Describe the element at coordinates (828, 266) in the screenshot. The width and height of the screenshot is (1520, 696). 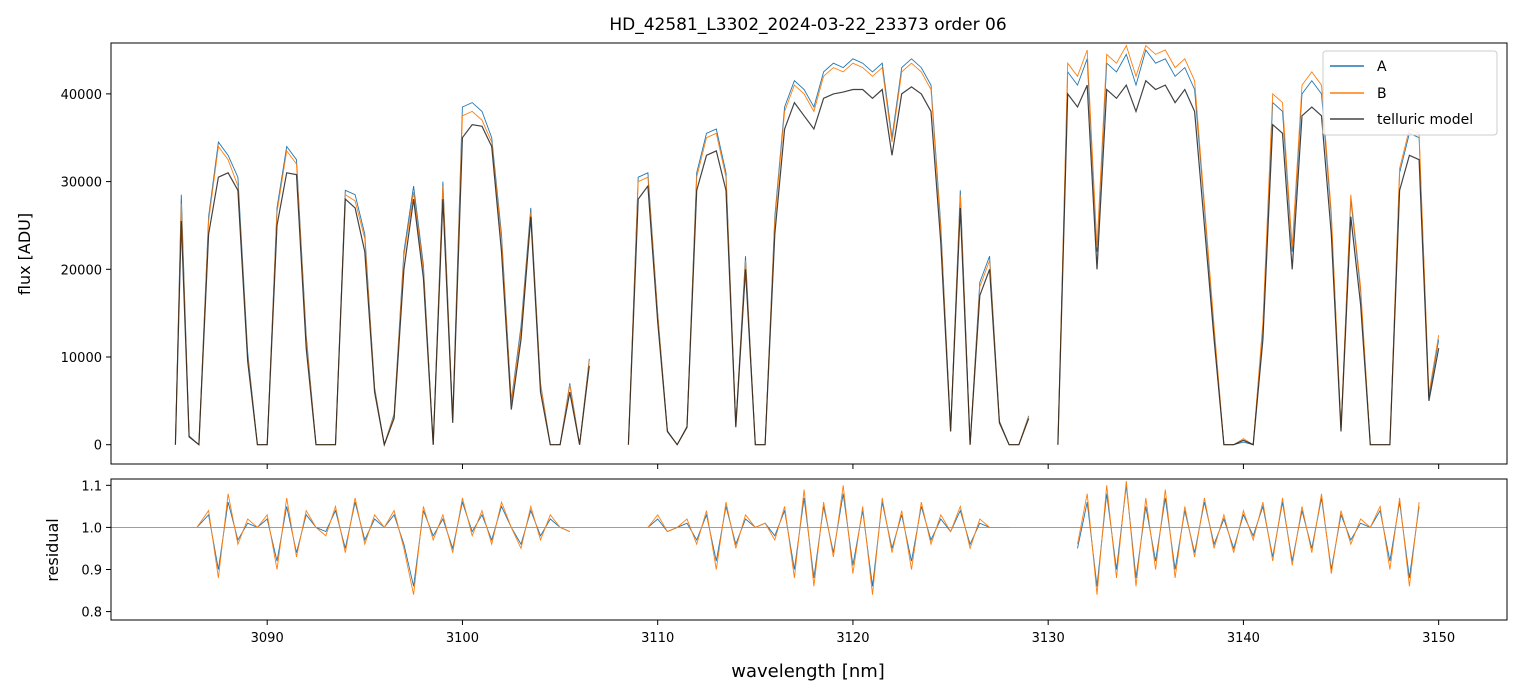
I see `flux-line-model-seg1` at that location.